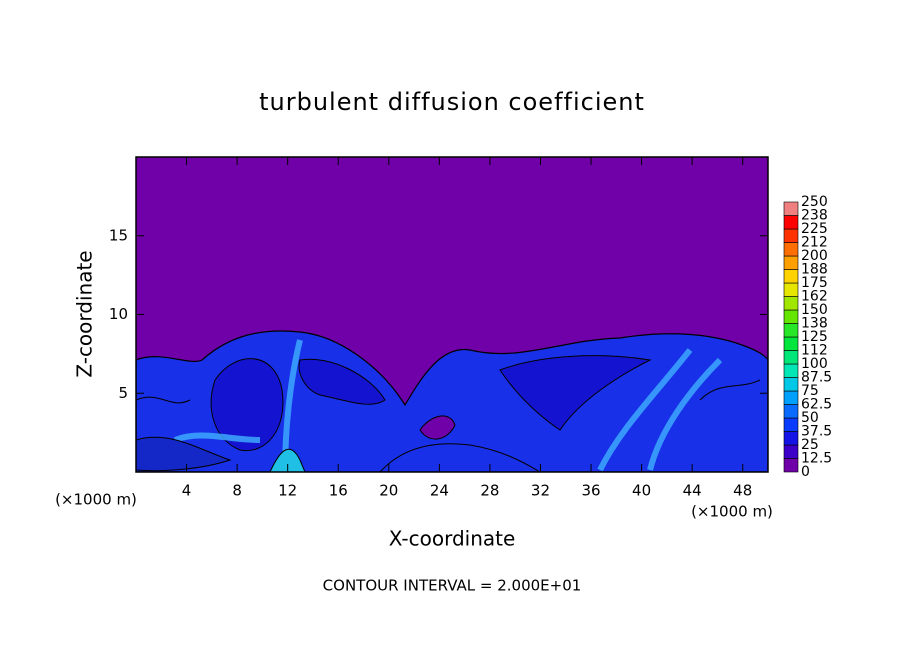 Image resolution: width=904 pixels, height=654 pixels. What do you see at coordinates (388, 491) in the screenshot?
I see `x-tick-label: 20` at bounding box center [388, 491].